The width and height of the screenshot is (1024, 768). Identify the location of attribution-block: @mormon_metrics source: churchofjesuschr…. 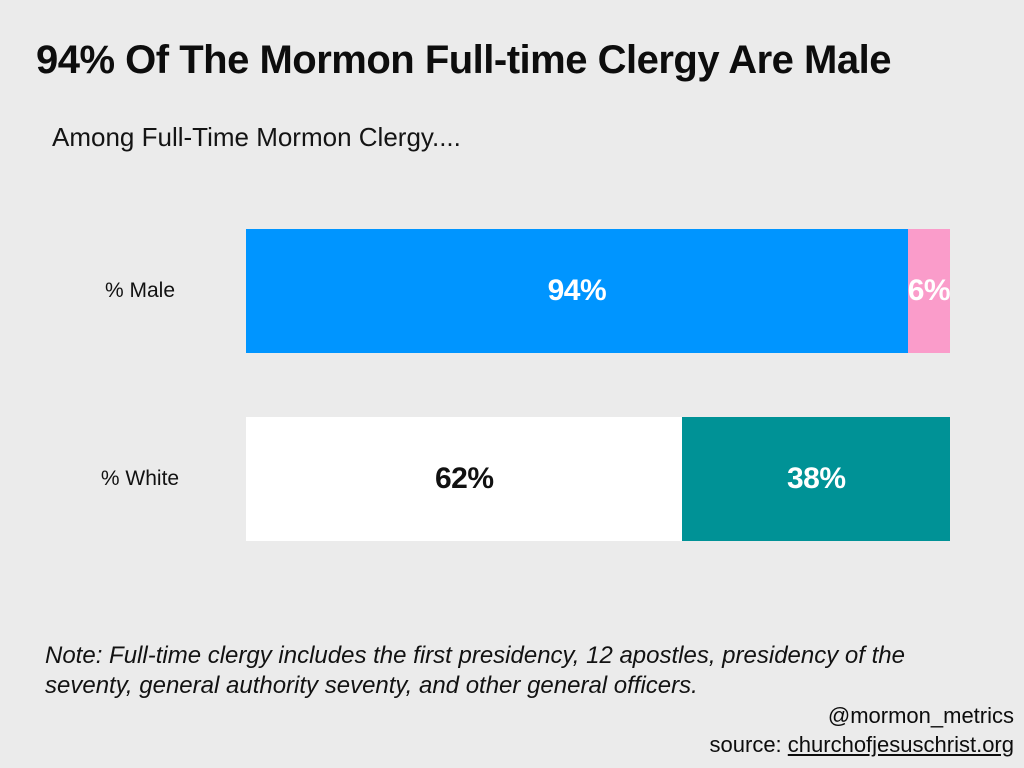
(862, 730).